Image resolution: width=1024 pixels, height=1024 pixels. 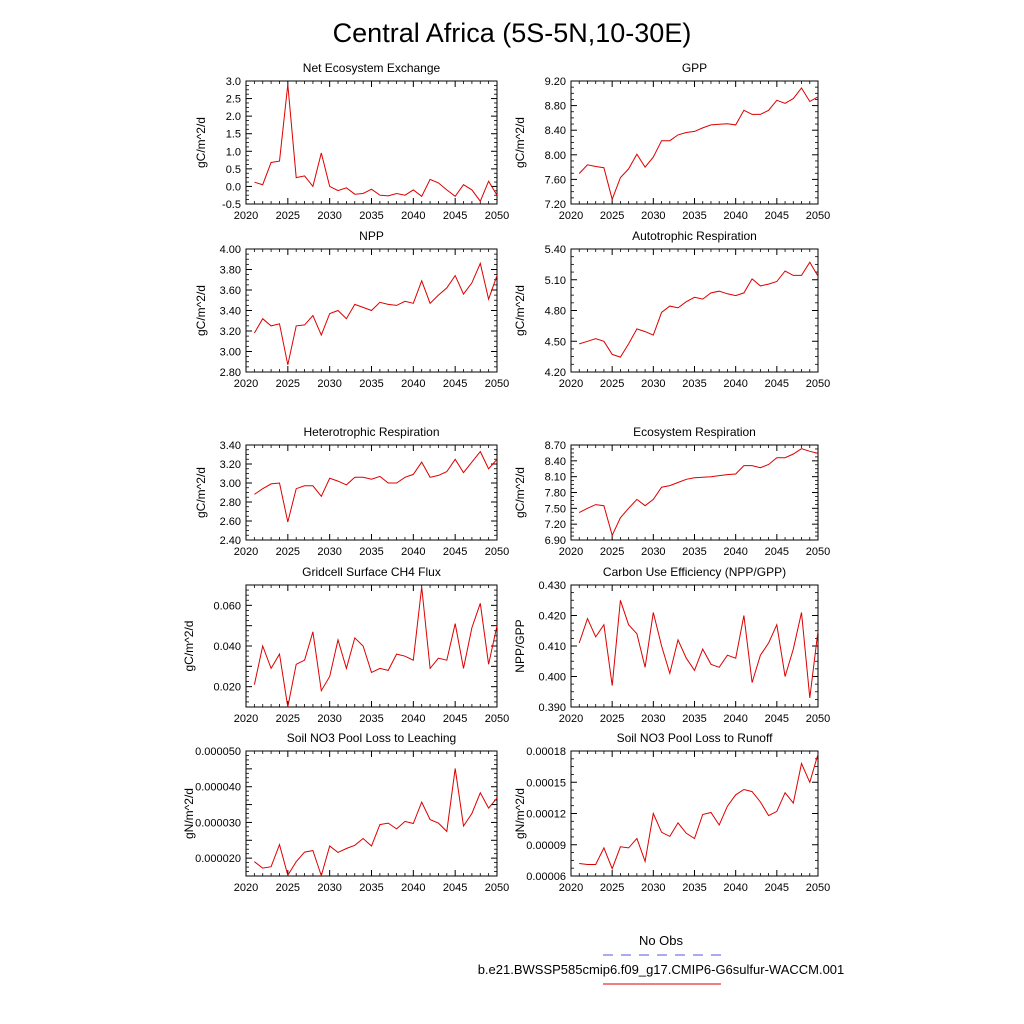 I want to click on panel-10-ytick-label: 0.00006, so click(x=546, y=877).